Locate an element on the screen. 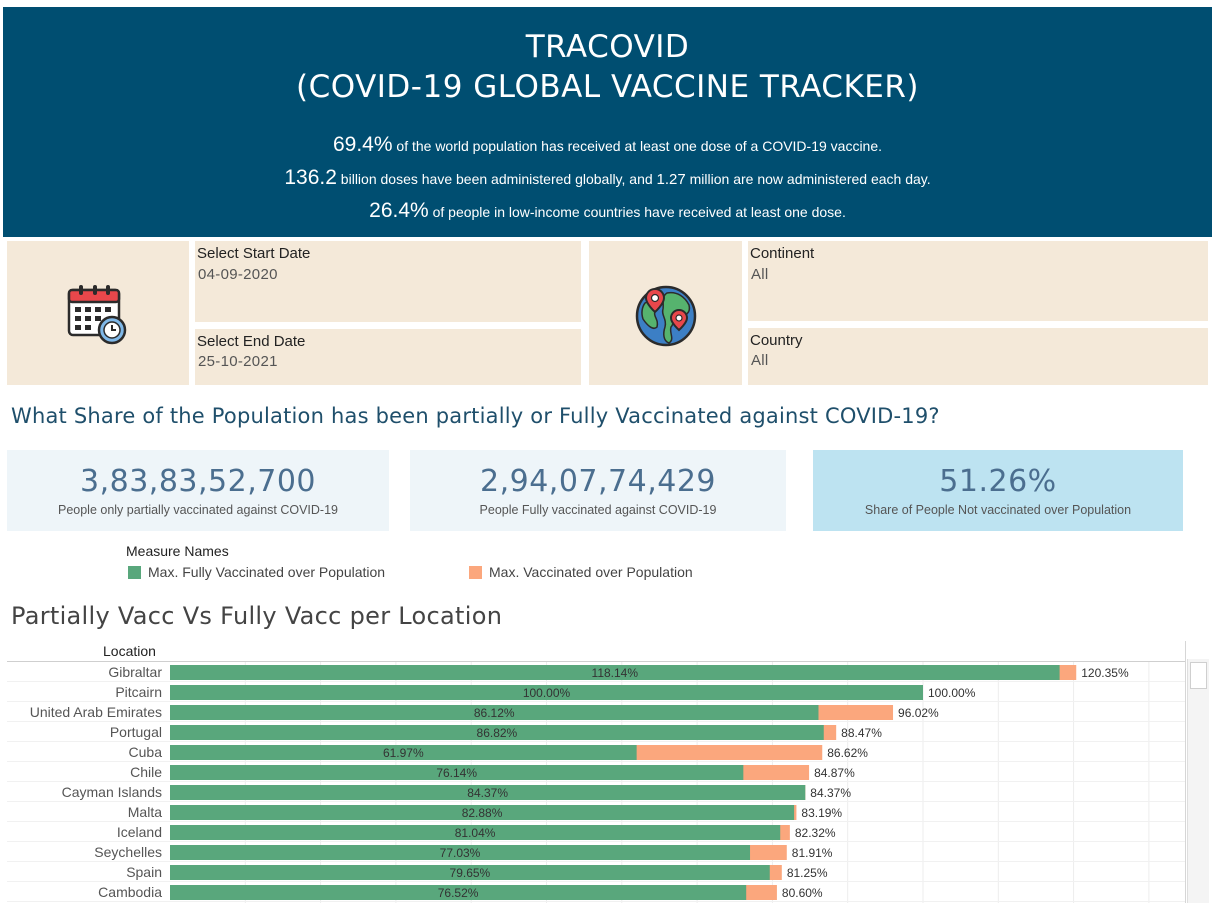 The height and width of the screenshot is (903, 1220). bar-label-vaccinated: 120.35% is located at coordinates (1105, 673).